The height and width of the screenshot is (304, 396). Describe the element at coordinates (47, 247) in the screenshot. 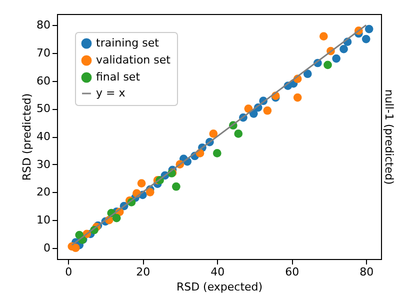

I see `y-tick-label: 0` at that location.